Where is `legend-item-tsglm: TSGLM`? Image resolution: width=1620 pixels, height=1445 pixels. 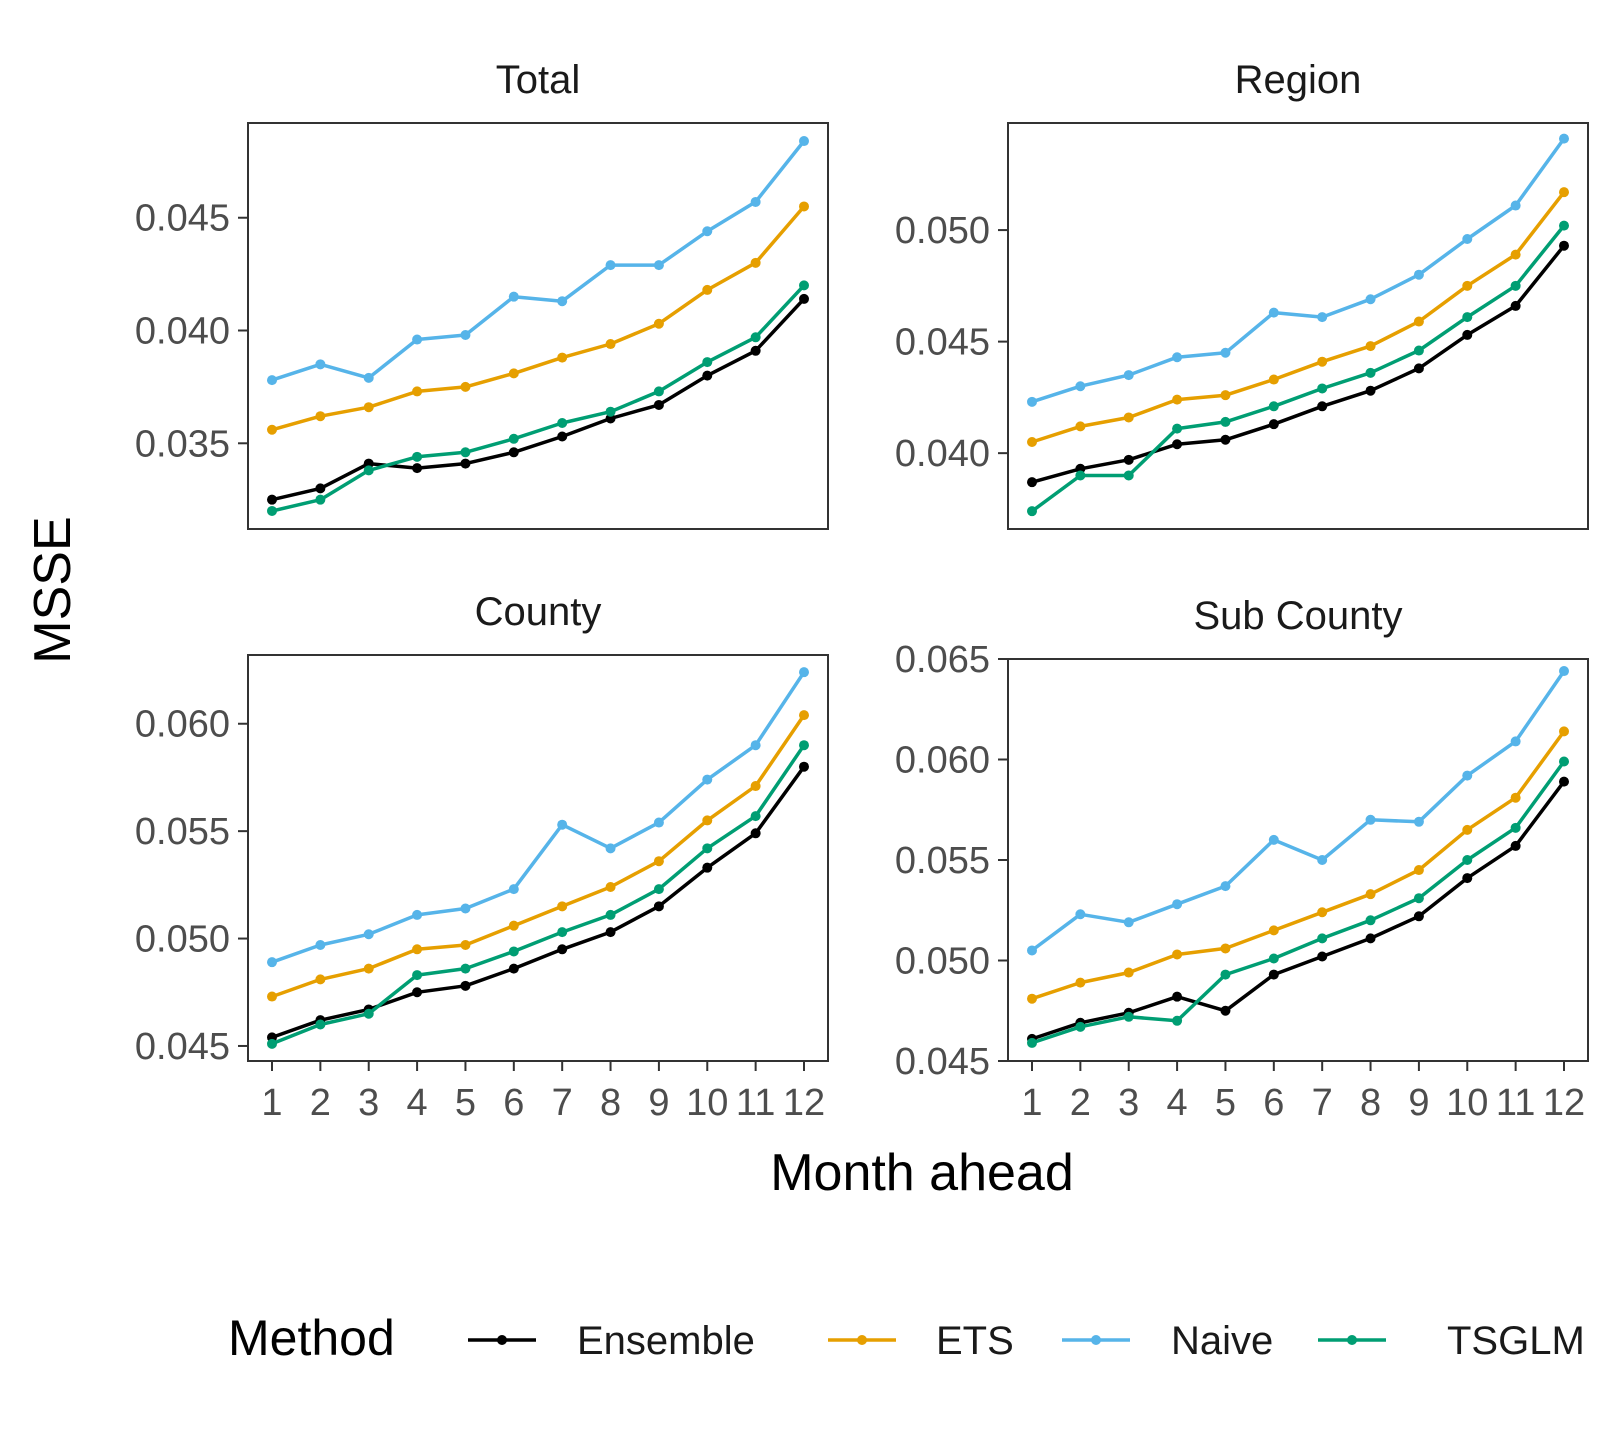 legend-item-tsglm: TSGLM is located at coordinates (1451, 1341).